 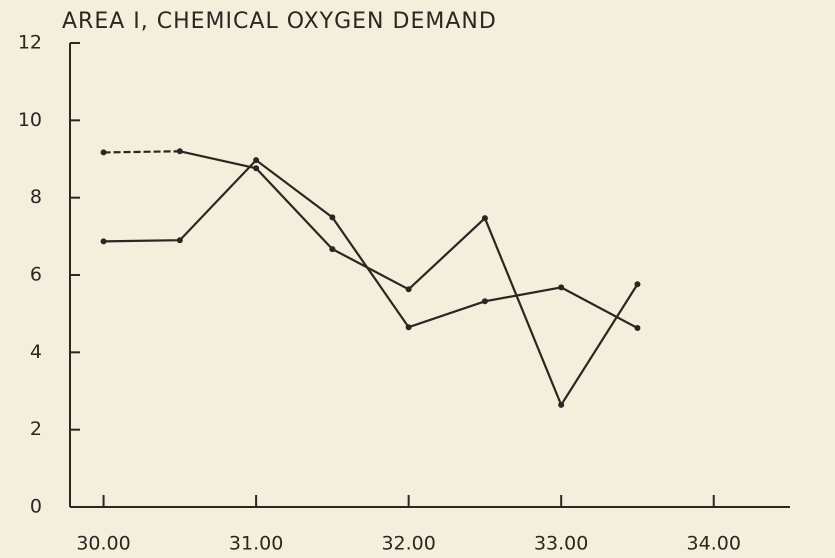 What do you see at coordinates (36, 429) in the screenshot?
I see `y-tick-label: 2` at bounding box center [36, 429].